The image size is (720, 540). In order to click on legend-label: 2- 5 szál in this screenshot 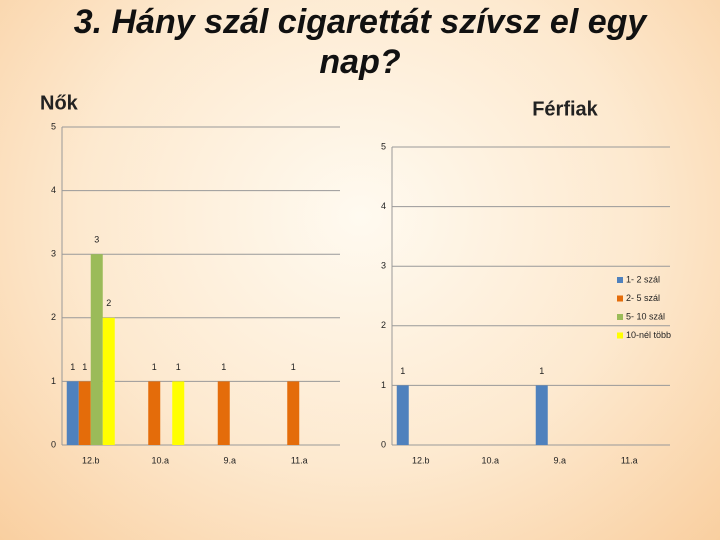, I will do `click(643, 298)`.